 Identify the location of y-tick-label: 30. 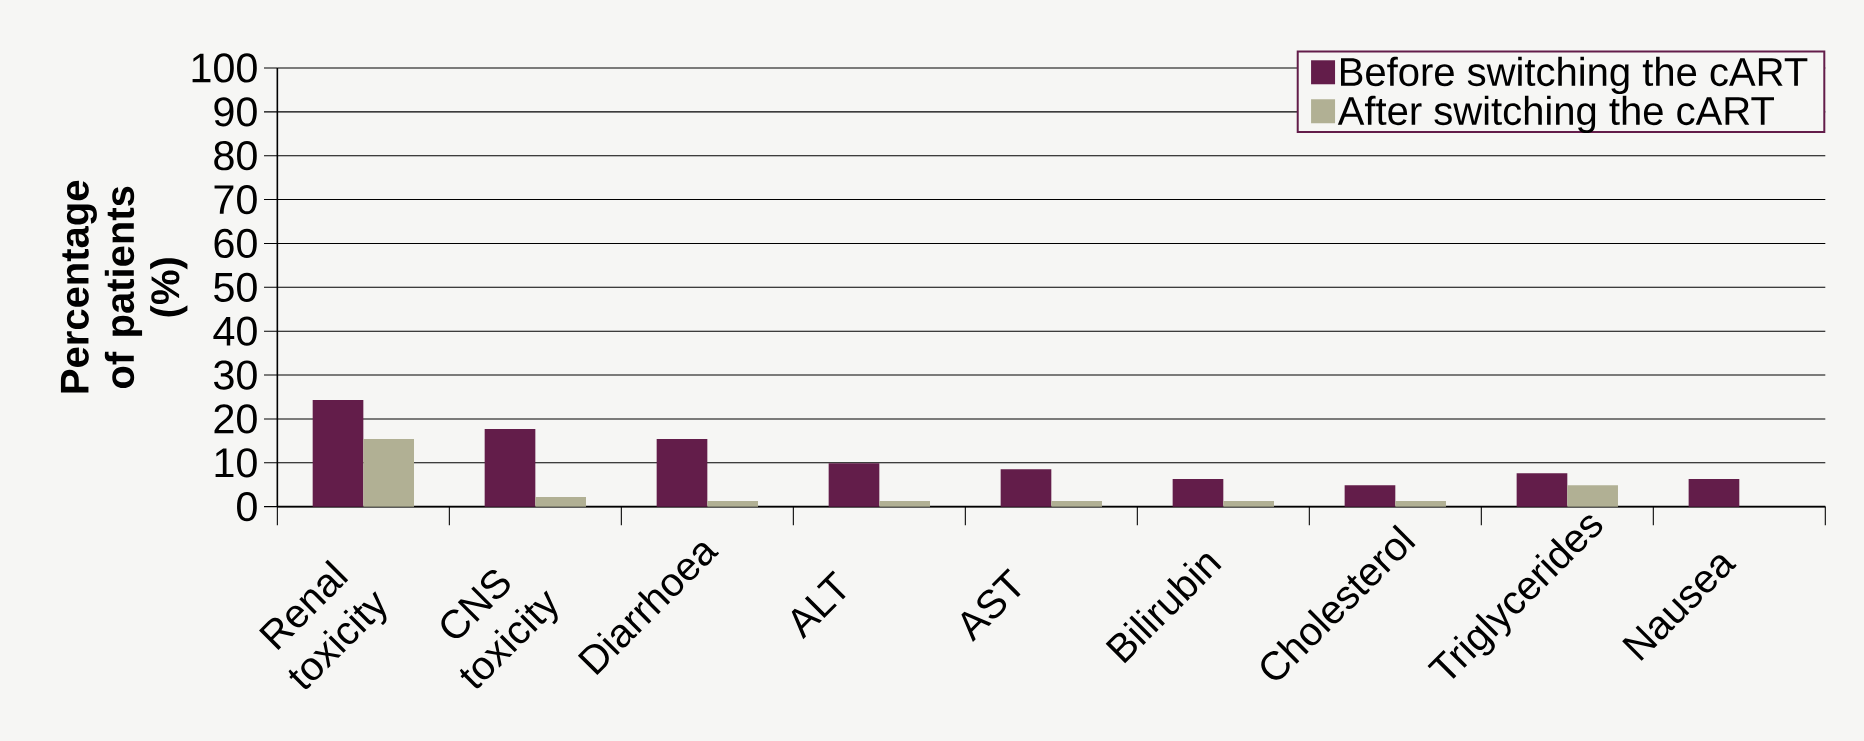
(235, 375).